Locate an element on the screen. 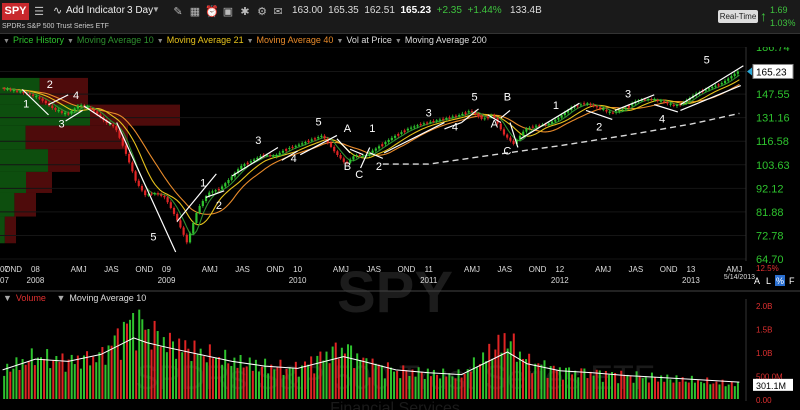 Image resolution: width=800 pixels, height=410 pixels. legend-item: Moving Average 40 is located at coordinates (295, 40).